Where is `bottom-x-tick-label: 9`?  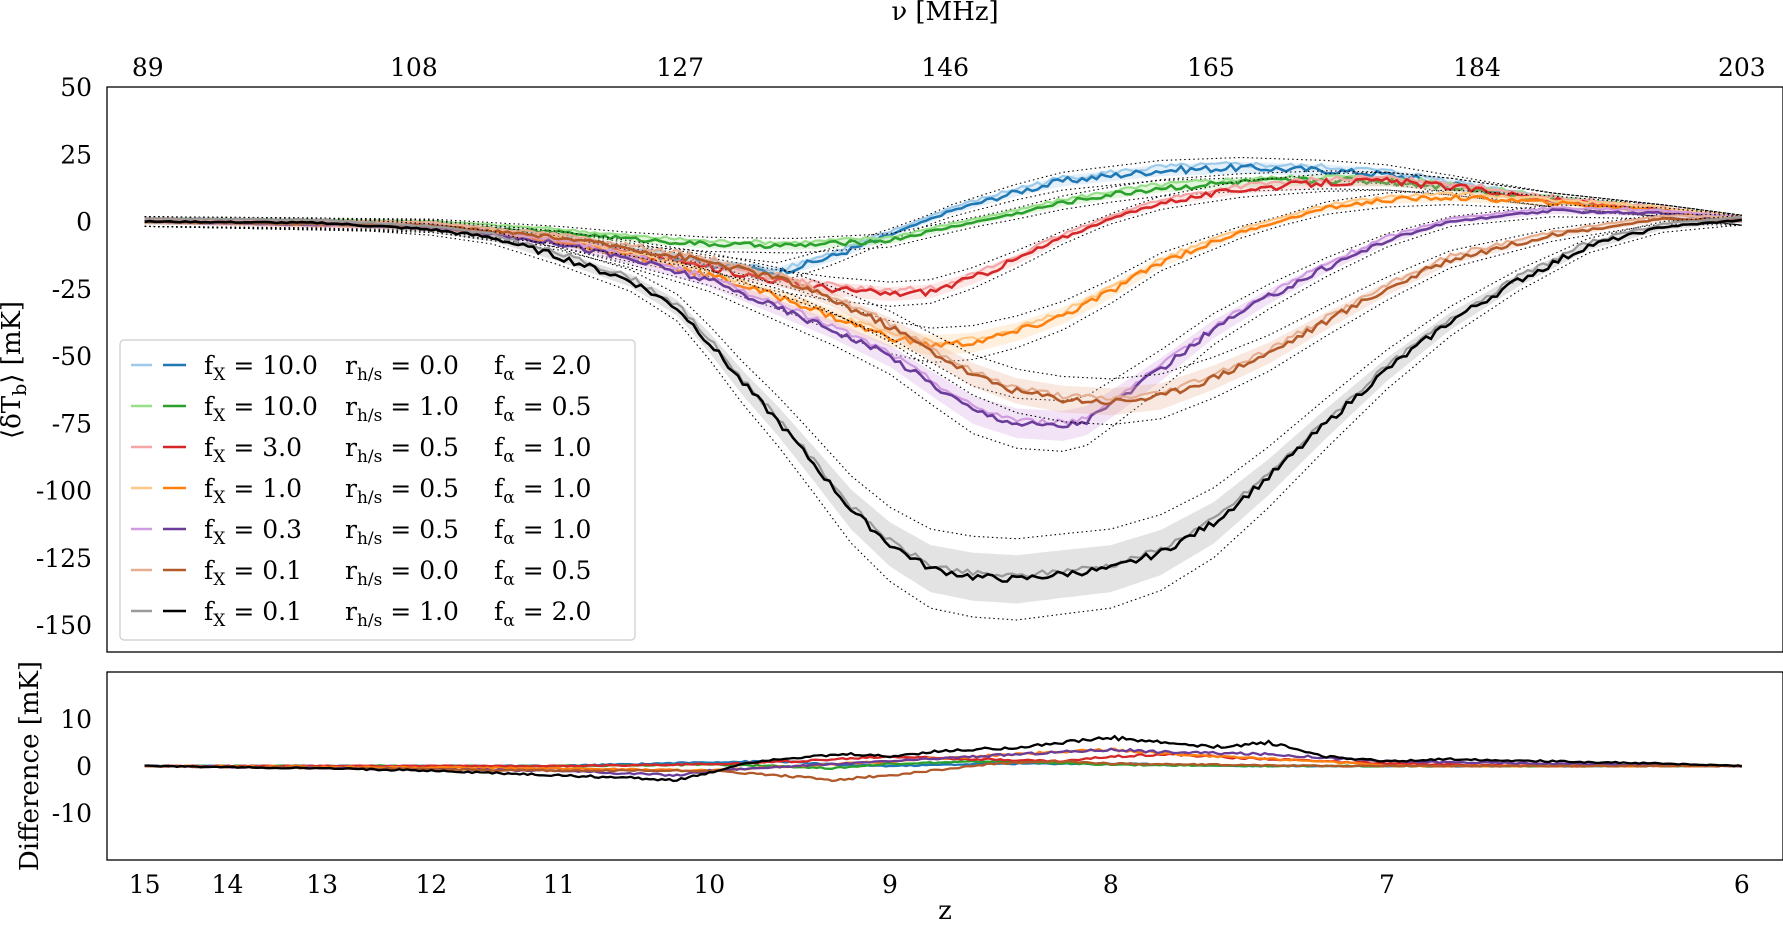 bottom-x-tick-label: 9 is located at coordinates (890, 884).